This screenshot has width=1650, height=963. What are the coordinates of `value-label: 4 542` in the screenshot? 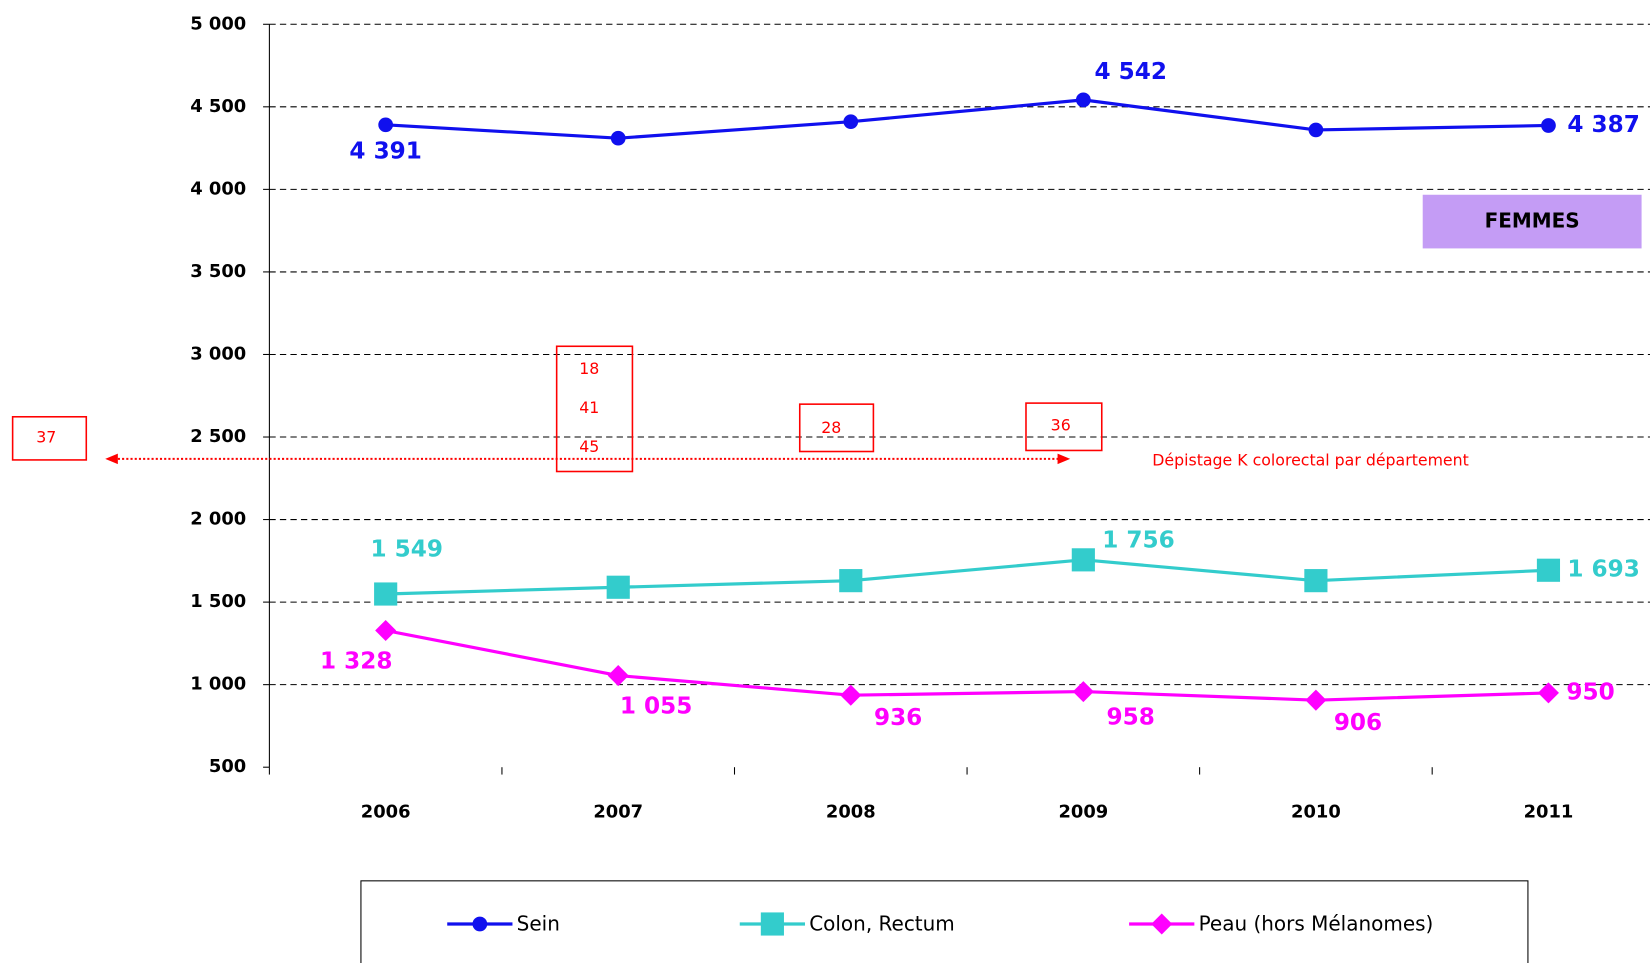 It's located at (1130, 72).